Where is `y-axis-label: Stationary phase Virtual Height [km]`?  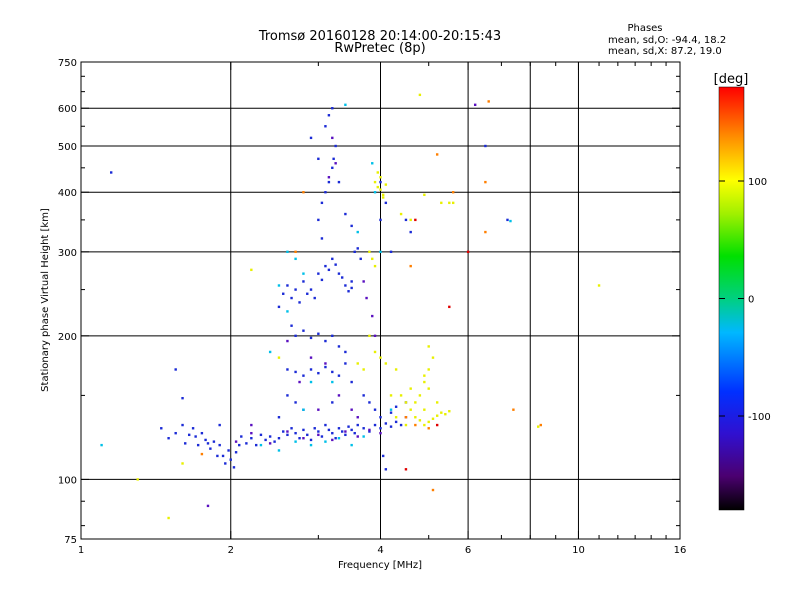
y-axis-label: Stationary phase Virtual Height [km] is located at coordinates (45, 300).